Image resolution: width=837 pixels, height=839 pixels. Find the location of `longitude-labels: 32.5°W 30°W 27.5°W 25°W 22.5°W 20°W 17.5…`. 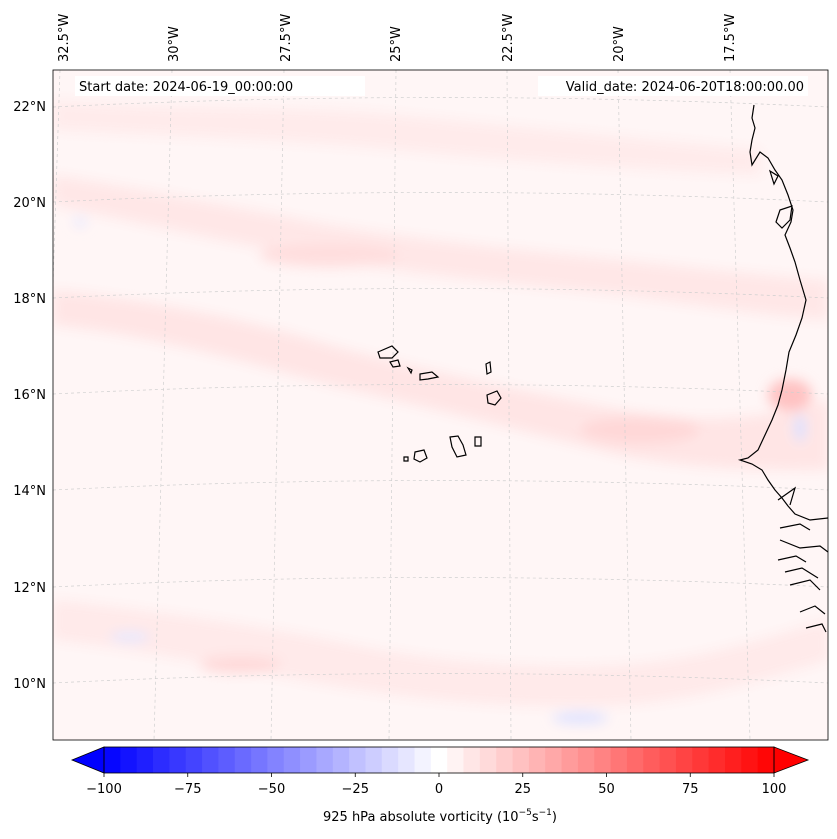

longitude-labels: 32.5°W 30°W 27.5°W 25°W 22.5°W 20°W 17.5… is located at coordinates (397, 38).